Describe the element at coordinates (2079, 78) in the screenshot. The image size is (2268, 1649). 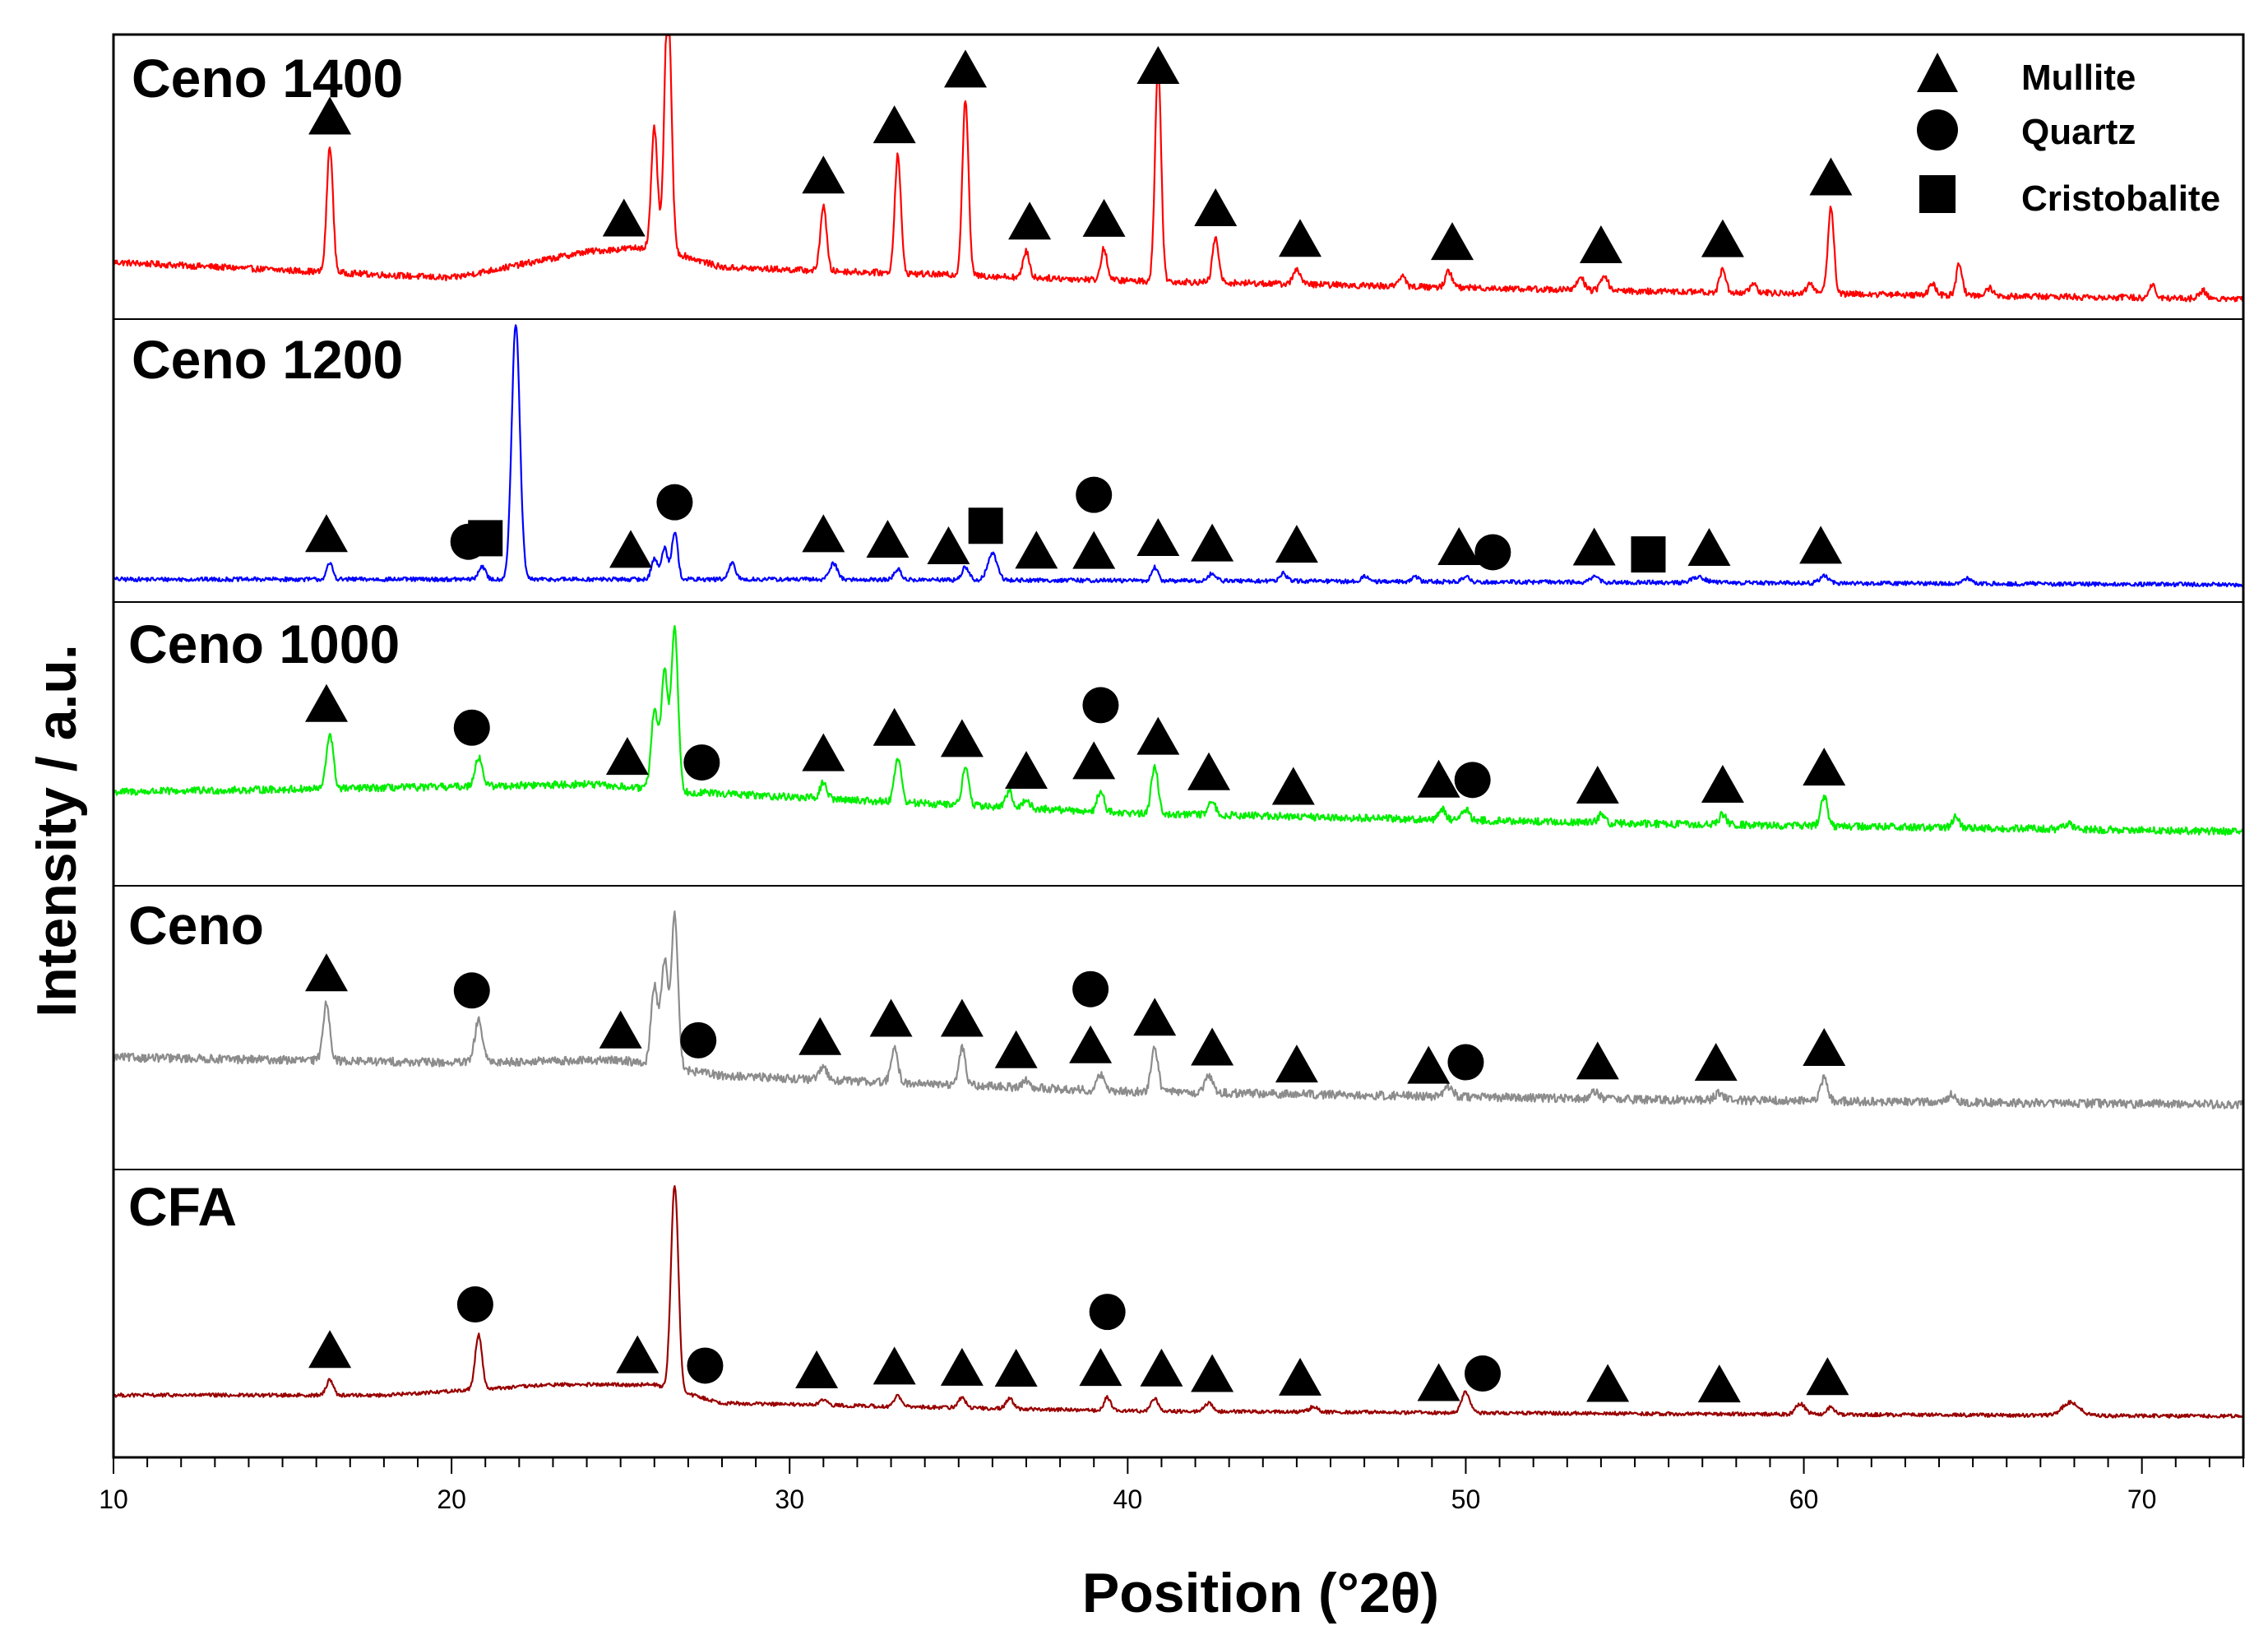
I see `legend-label-mullite: Mullite` at that location.